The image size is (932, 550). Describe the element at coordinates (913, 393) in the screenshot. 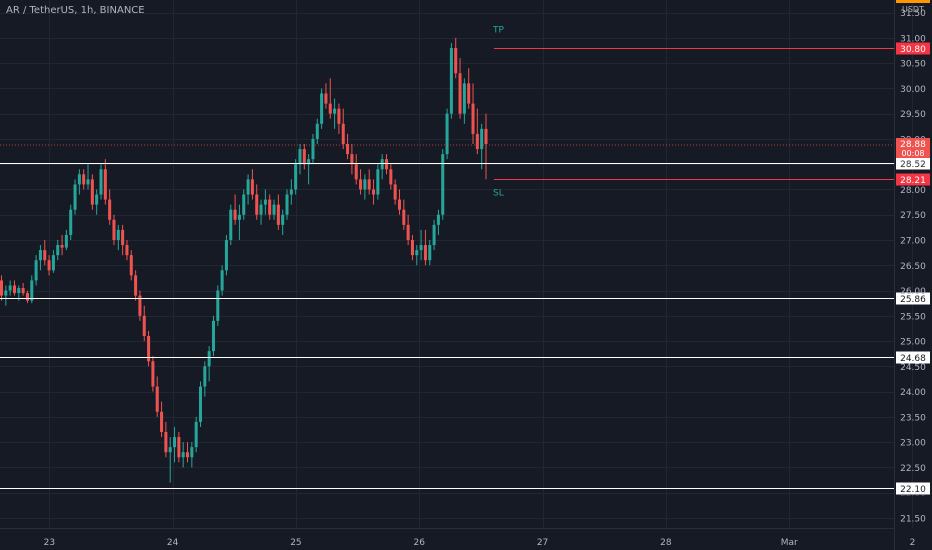

I see `y-tick-label: 24.00` at that location.